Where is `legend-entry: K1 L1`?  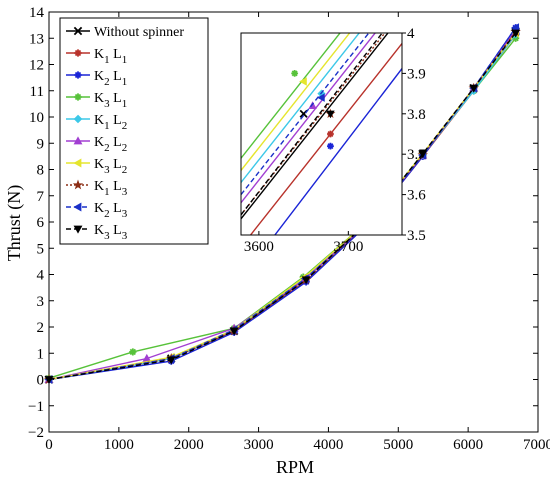 legend-entry: K1 L1 is located at coordinates (96, 56).